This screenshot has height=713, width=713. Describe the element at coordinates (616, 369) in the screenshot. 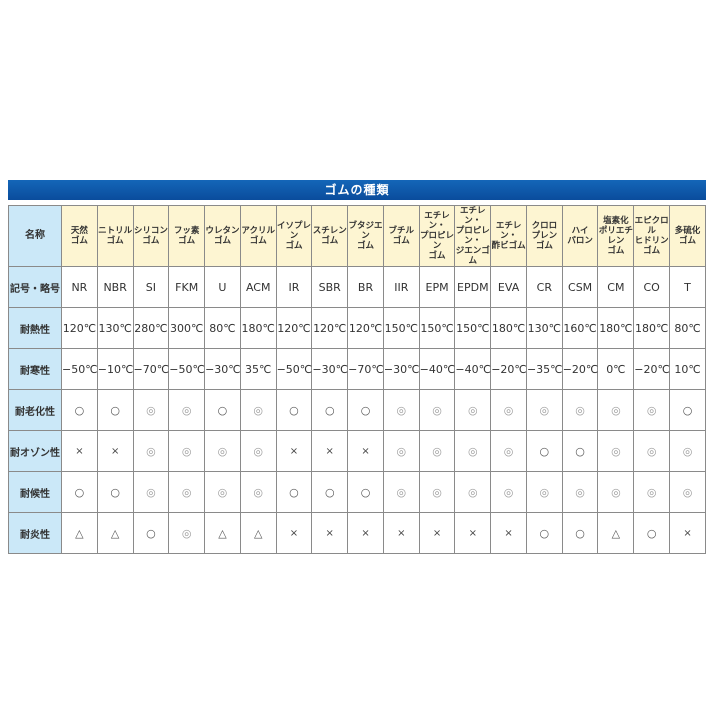

I see `cell-cold: 0℃` at that location.